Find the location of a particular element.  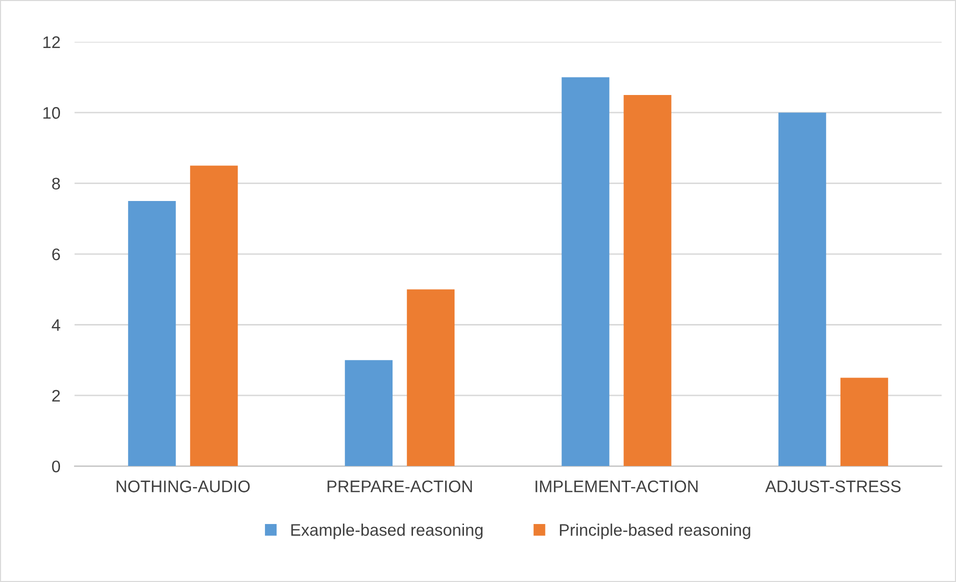

y-tick-label: 8 is located at coordinates (56, 184).